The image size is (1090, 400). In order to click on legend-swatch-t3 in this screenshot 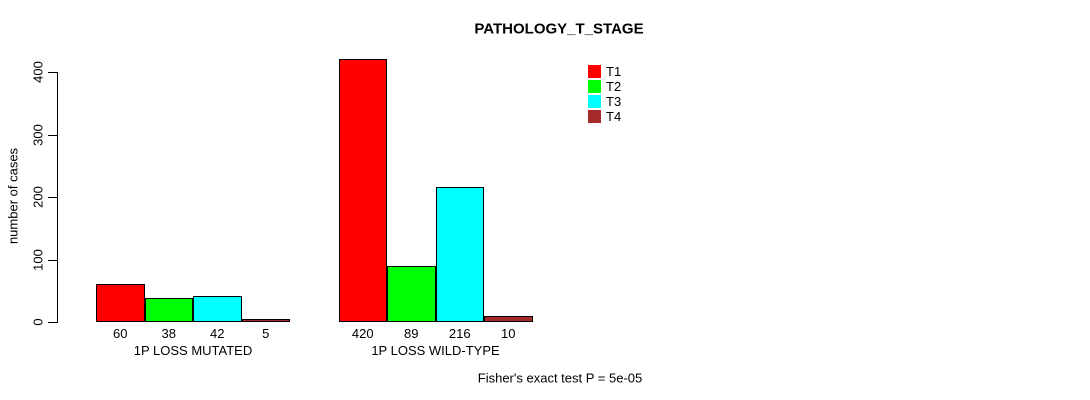, I will do `click(594, 101)`.